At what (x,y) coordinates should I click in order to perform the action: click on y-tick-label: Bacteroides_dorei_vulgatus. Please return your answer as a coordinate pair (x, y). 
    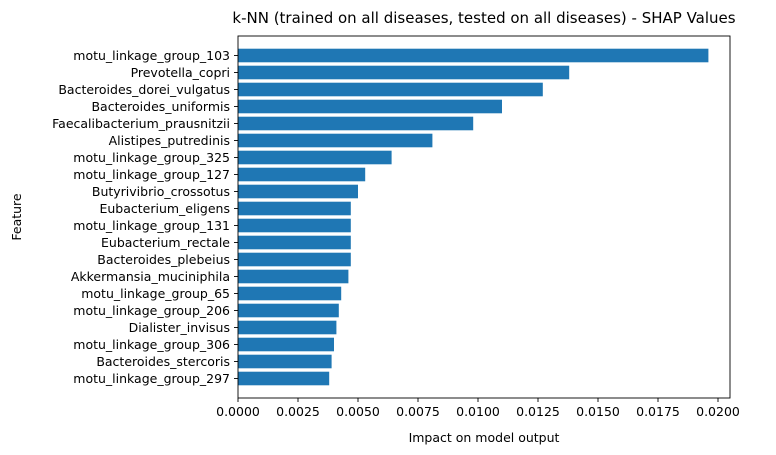
    Looking at the image, I should click on (144, 89).